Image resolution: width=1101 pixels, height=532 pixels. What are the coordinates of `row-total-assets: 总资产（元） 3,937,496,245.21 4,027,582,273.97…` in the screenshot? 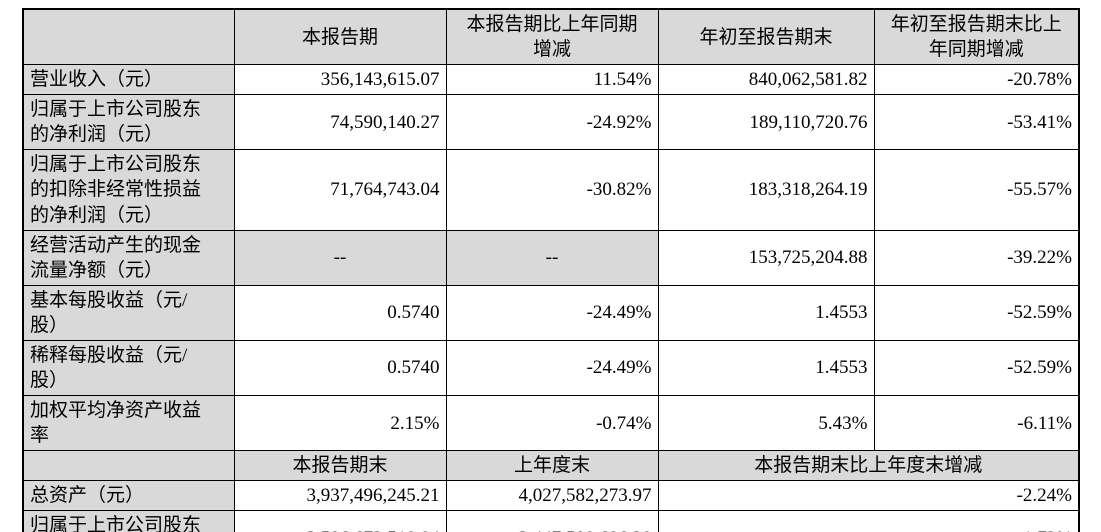 It's located at (551, 496).